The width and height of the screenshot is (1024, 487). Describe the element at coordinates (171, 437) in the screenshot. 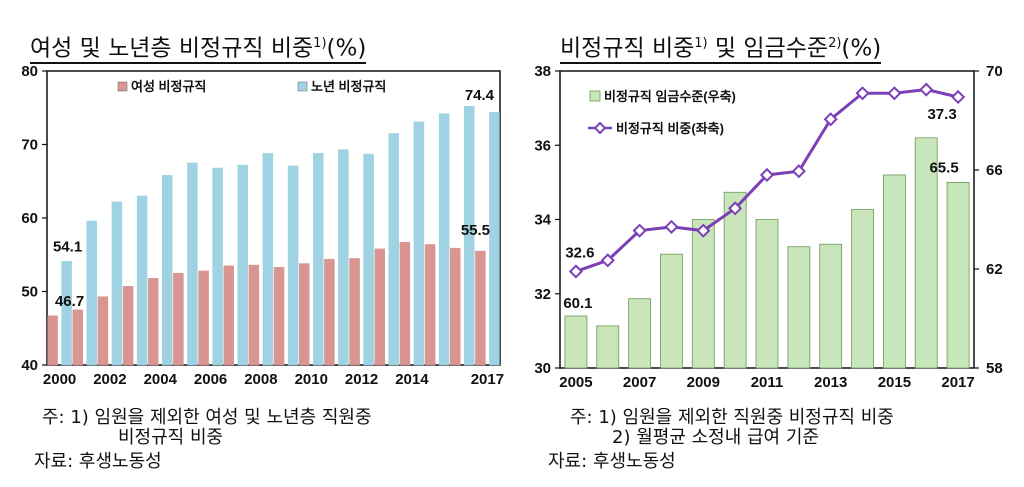

I see `left-footnote-line2: 비정규직 비중` at that location.